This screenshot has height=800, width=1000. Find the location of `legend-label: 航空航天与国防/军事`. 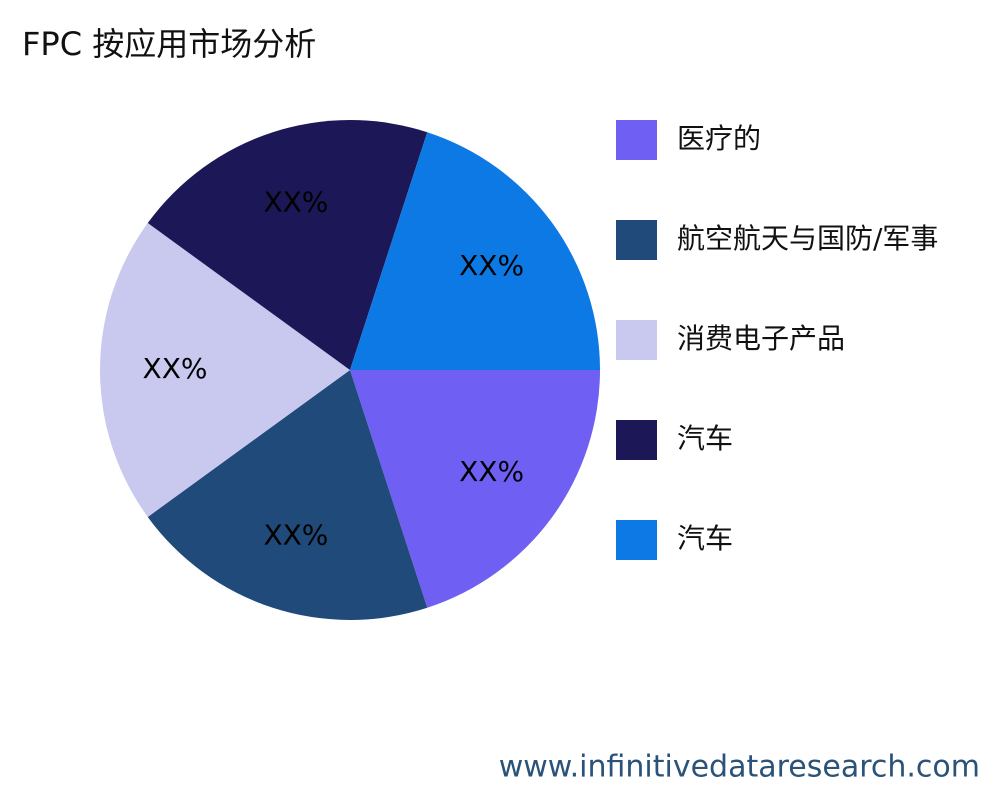

legend-label: 航空航天与国防/军事 is located at coordinates (807, 238).